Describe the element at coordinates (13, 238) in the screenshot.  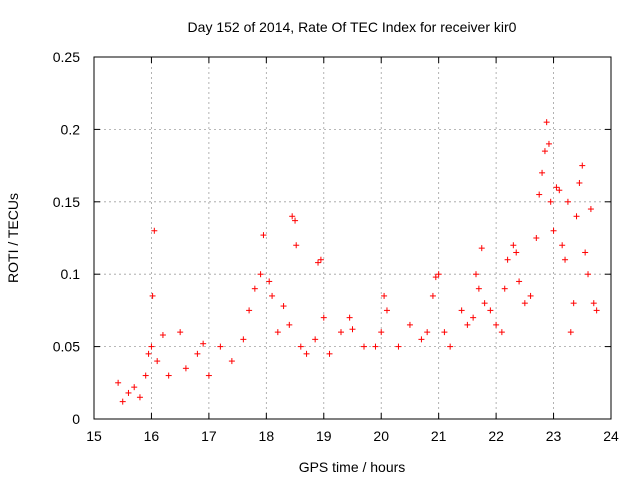
I see `y-axis-label: ROTI / TECUs` at that location.